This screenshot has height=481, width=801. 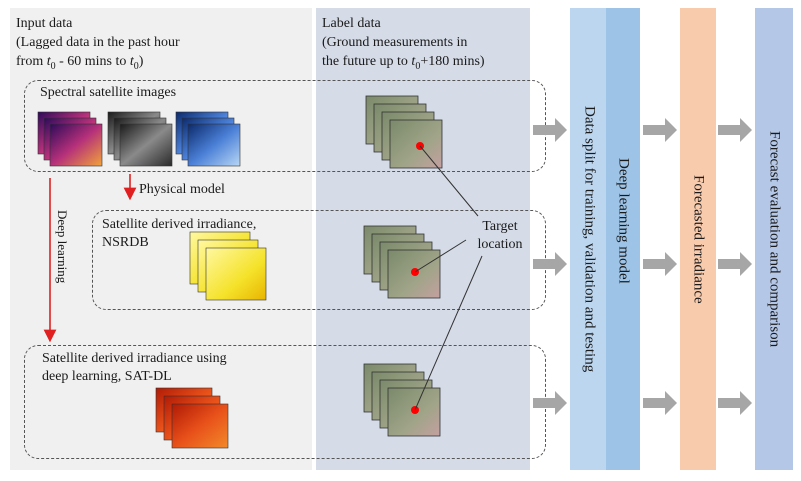 I want to click on satdl-stack-red, so click(x=192, y=418).